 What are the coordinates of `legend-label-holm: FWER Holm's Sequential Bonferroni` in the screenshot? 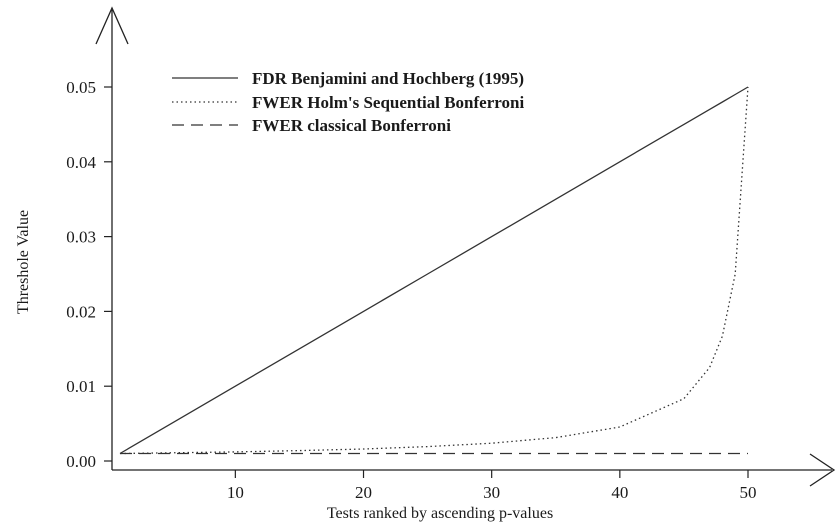 It's located at (388, 102).